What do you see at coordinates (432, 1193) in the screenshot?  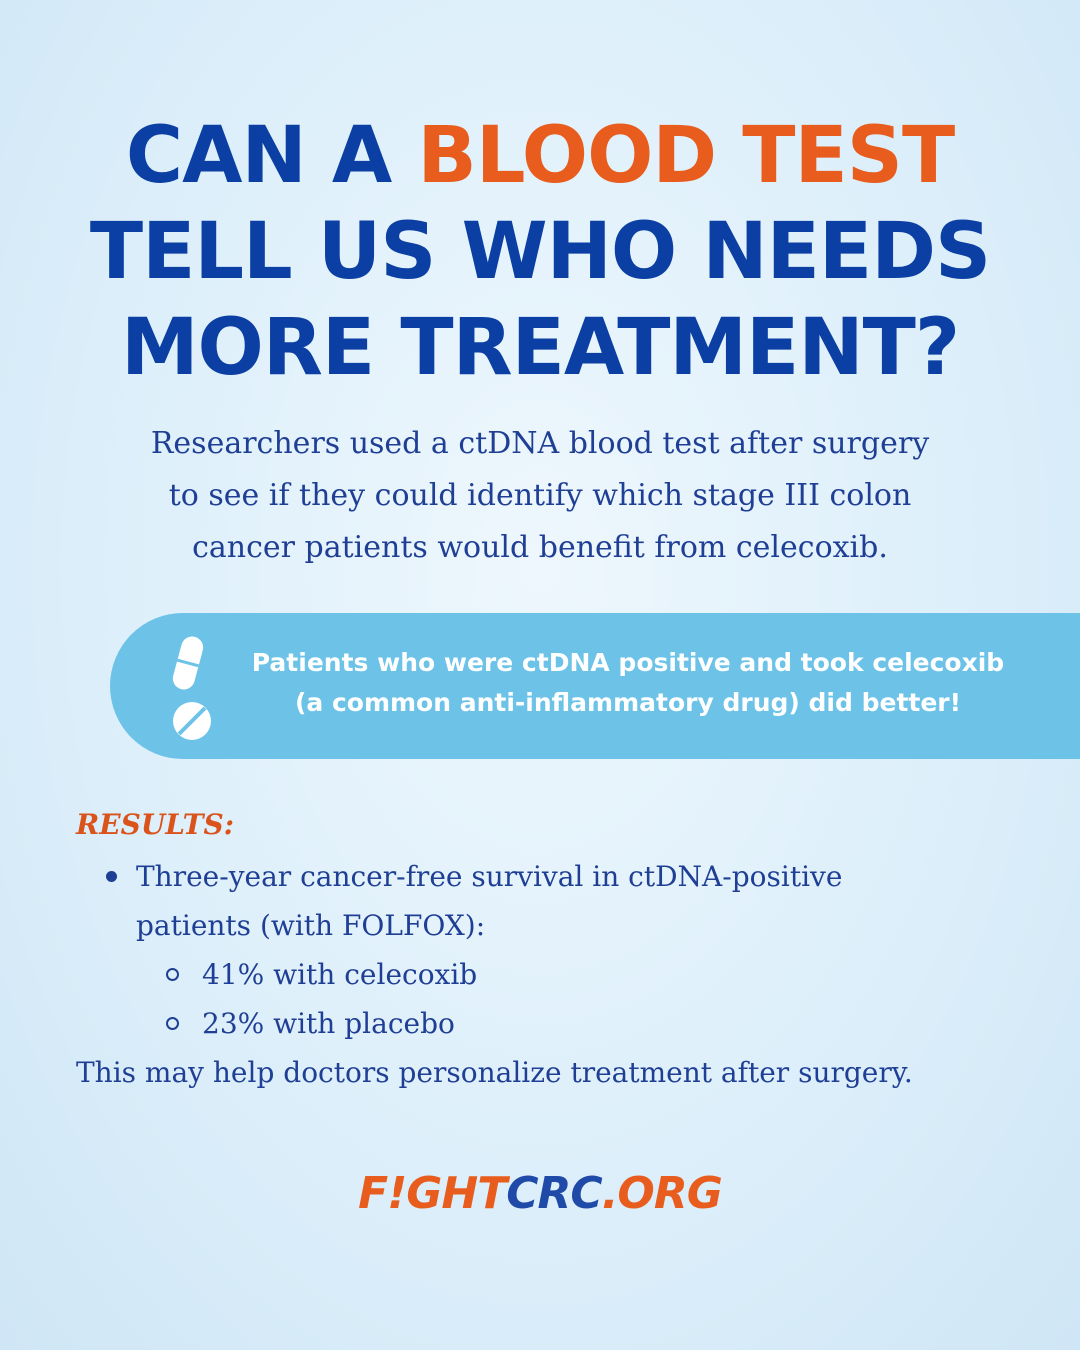 I see `logo-fight: F!GHT` at bounding box center [432, 1193].